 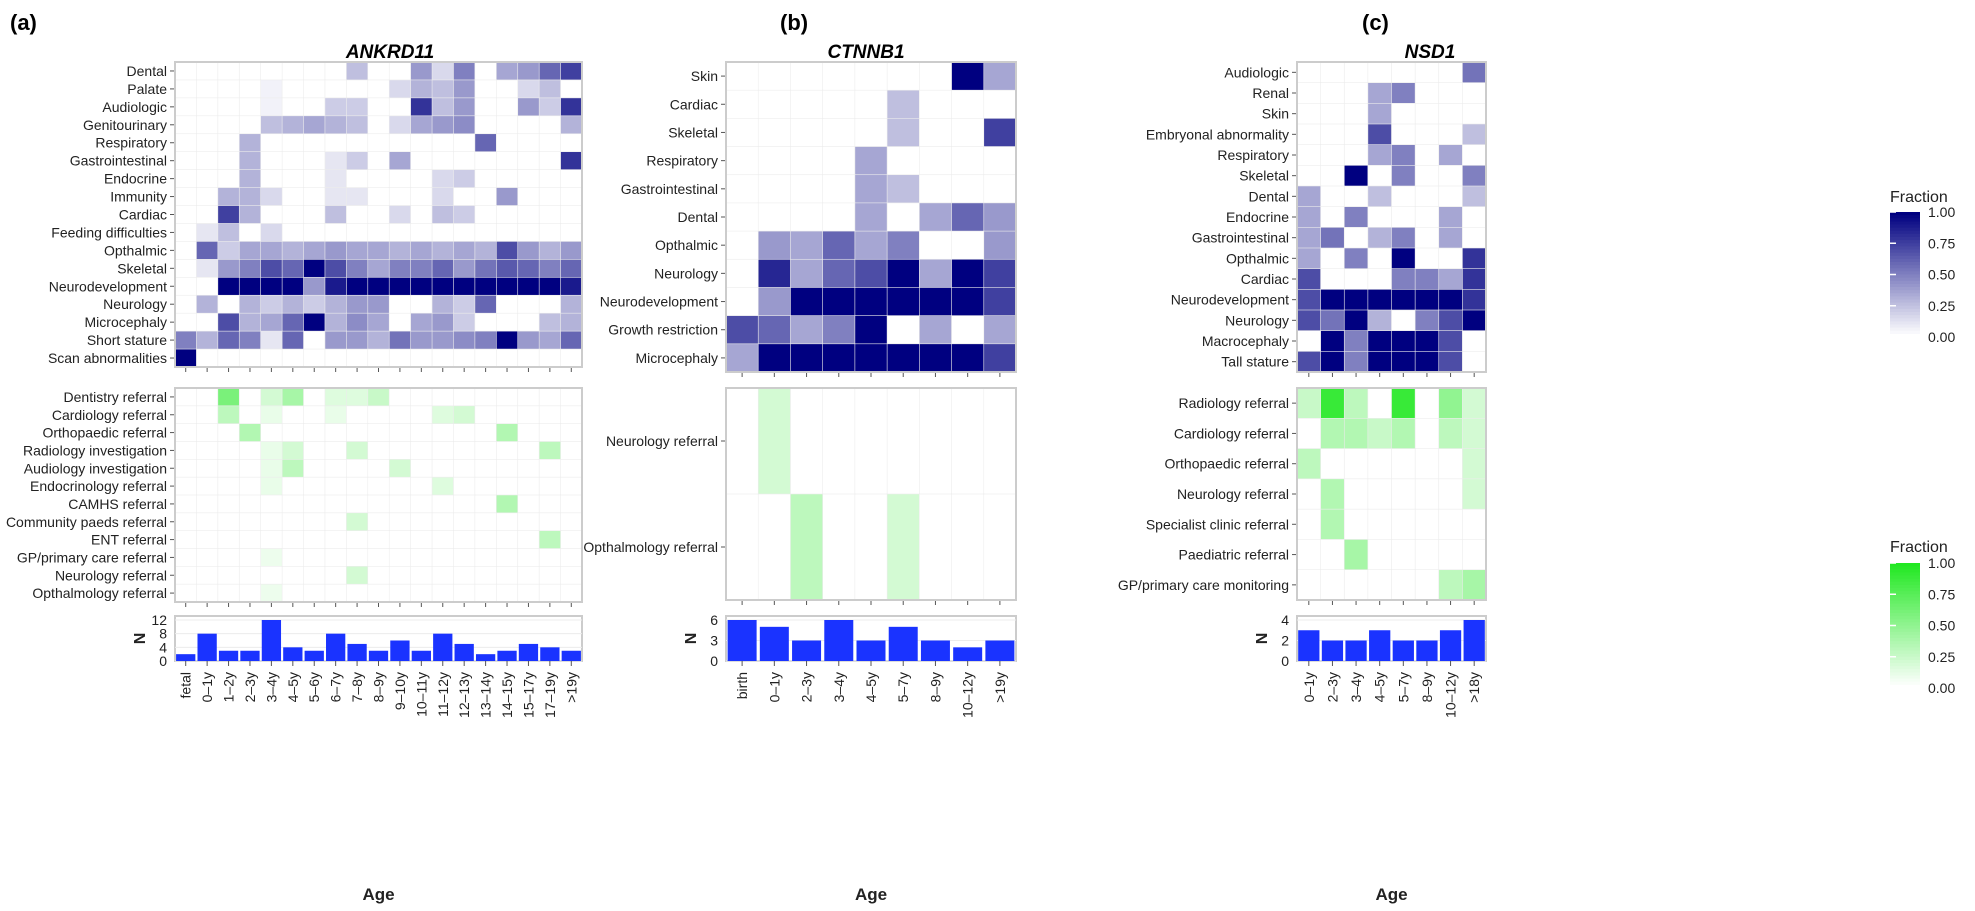 I want to click on phenotype-legend-title: Fraction, so click(x=1919, y=197).